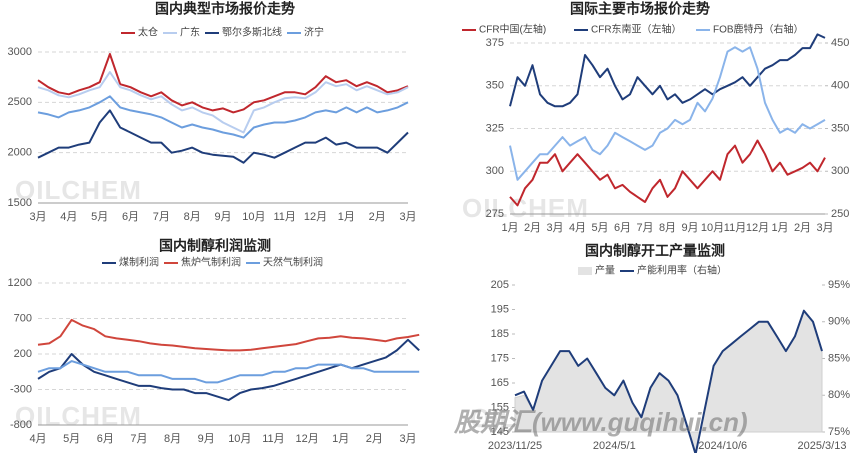 Image resolution: width=855 pixels, height=453 pixels. I want to click on y-tick-label: 375, so click(495, 43).